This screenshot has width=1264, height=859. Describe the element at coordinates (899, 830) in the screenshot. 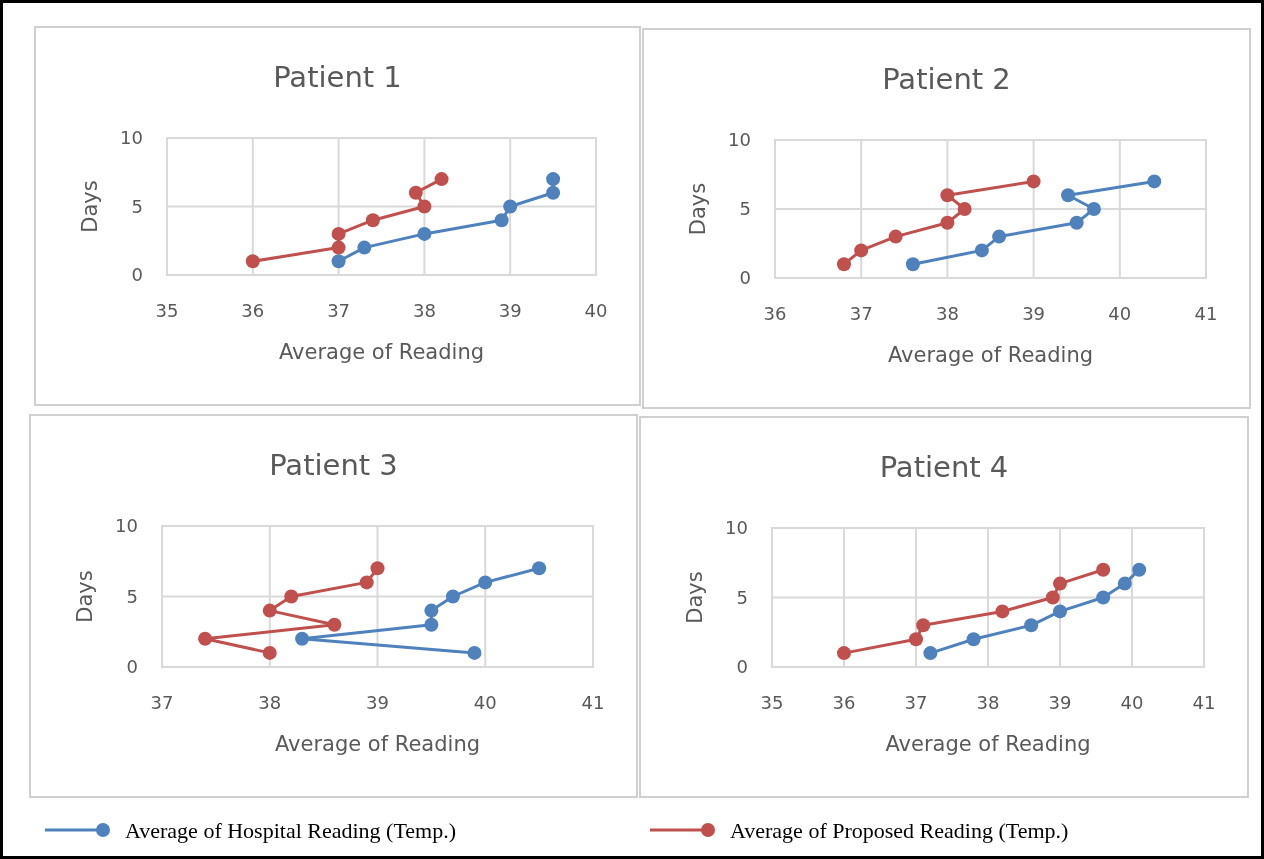

I see `legend-label: Average of Proposed Reading (Temp.)` at that location.